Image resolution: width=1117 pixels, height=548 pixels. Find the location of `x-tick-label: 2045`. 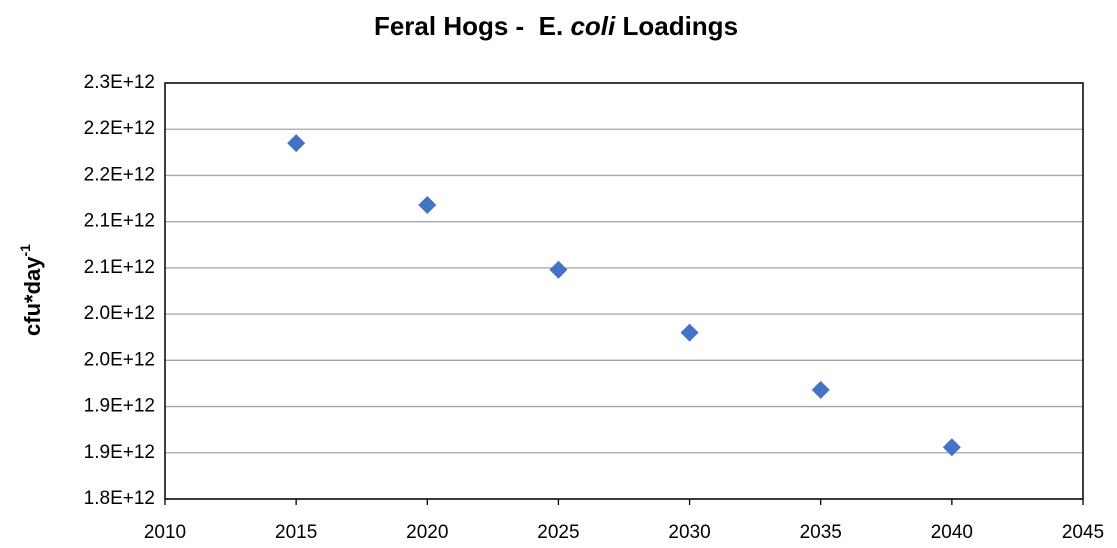

x-tick-label: 2045 is located at coordinates (1083, 532).